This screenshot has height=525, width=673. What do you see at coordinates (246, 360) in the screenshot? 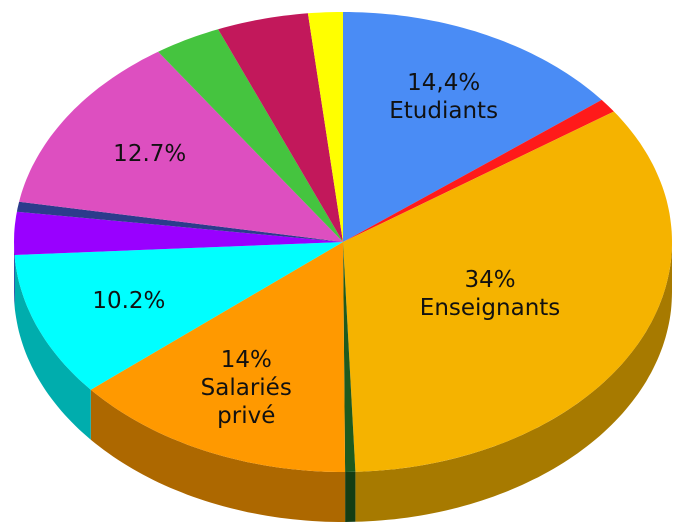
I see `value-label: 14%` at bounding box center [246, 360].